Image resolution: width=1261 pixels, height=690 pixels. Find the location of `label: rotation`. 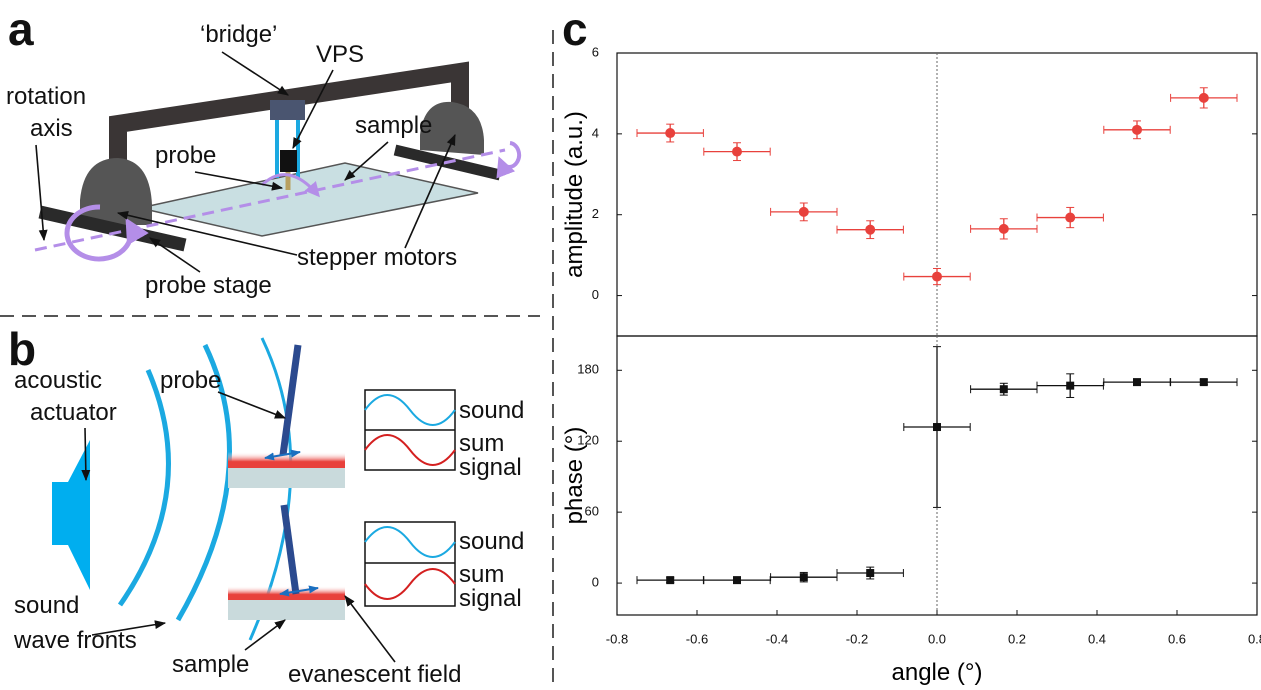

label: rotation is located at coordinates (46, 96).